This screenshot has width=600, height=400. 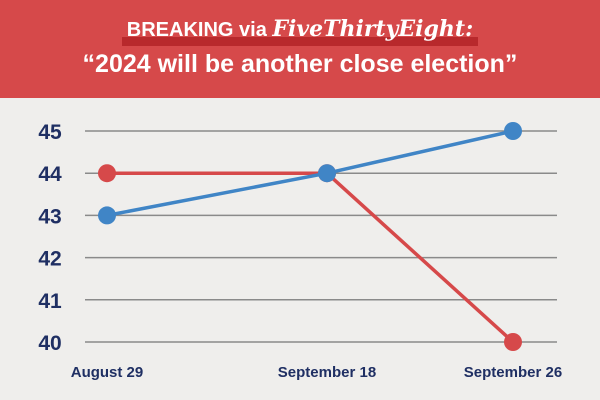 What do you see at coordinates (300, 64) in the screenshot?
I see `headline: “2024 will be another close election”` at bounding box center [300, 64].